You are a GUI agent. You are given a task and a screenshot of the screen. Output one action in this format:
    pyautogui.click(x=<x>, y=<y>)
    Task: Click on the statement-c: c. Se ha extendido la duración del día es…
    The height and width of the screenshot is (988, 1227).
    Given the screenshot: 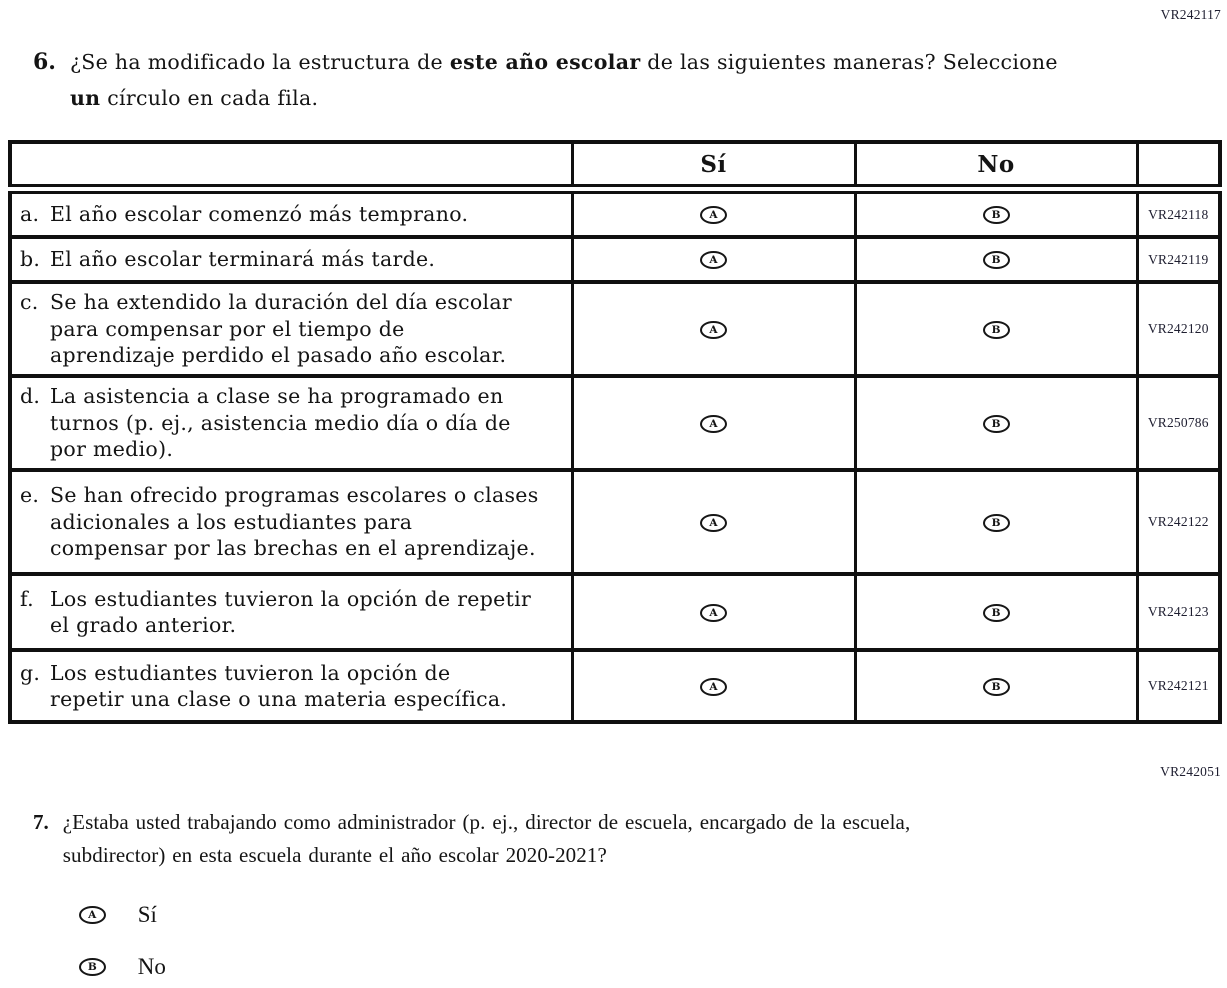 What is the action you would take?
    pyautogui.click(x=291, y=329)
    